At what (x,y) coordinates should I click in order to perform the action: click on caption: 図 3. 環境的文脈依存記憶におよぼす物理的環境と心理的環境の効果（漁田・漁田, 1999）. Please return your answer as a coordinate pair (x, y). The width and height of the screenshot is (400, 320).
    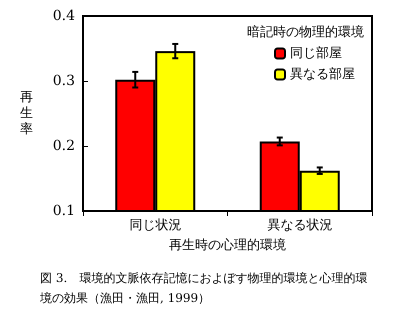
    Looking at the image, I should click on (203, 288).